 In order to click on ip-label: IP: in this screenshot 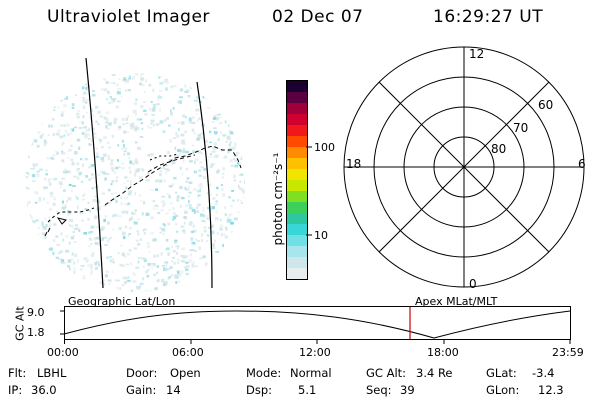, I will do `click(15, 390)`.